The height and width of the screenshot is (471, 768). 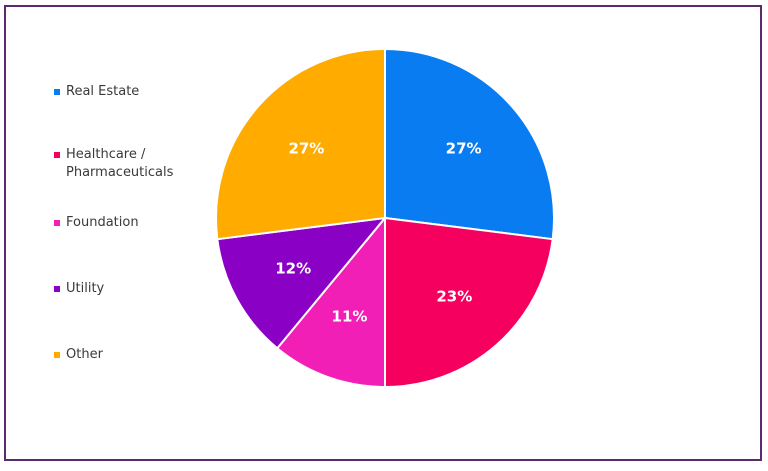 I want to click on pie-slice-other, so click(x=300, y=144).